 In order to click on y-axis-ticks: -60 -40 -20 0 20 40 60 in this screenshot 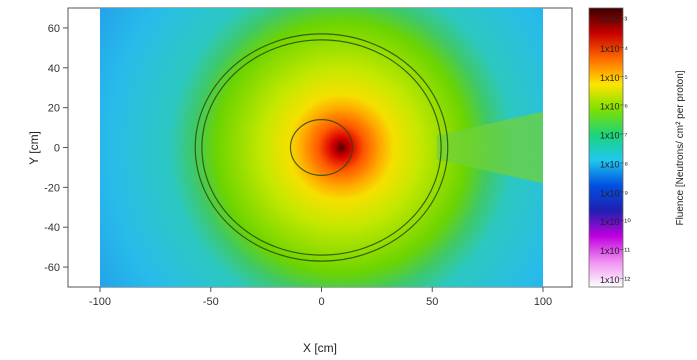, I will do `click(56, 148)`.